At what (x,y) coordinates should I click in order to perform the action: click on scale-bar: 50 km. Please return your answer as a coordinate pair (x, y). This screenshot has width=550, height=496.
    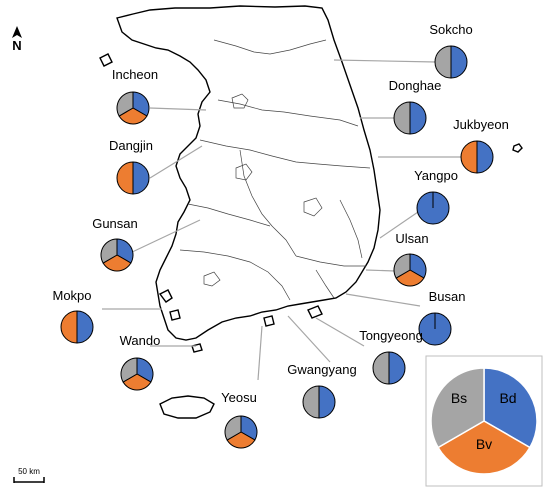
    Looking at the image, I should click on (29, 475).